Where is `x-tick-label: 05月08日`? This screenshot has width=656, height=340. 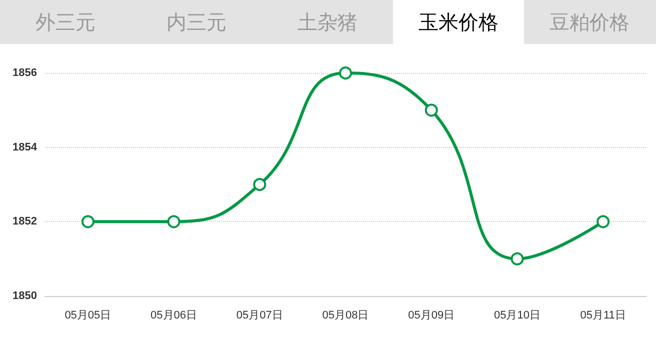
x-tick-label: 05月08日 is located at coordinates (345, 316).